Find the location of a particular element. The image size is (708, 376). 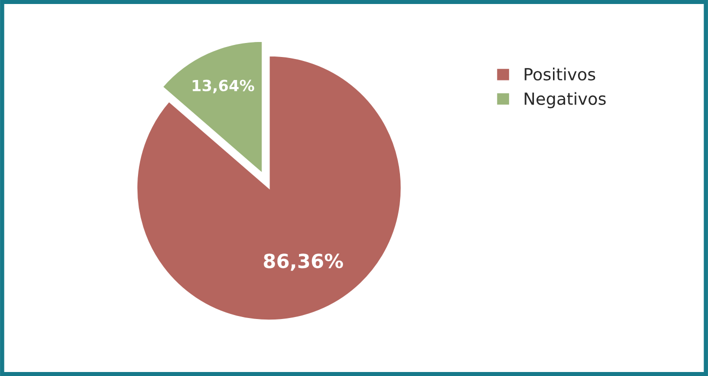

data-label: 86,36% is located at coordinates (304, 262).